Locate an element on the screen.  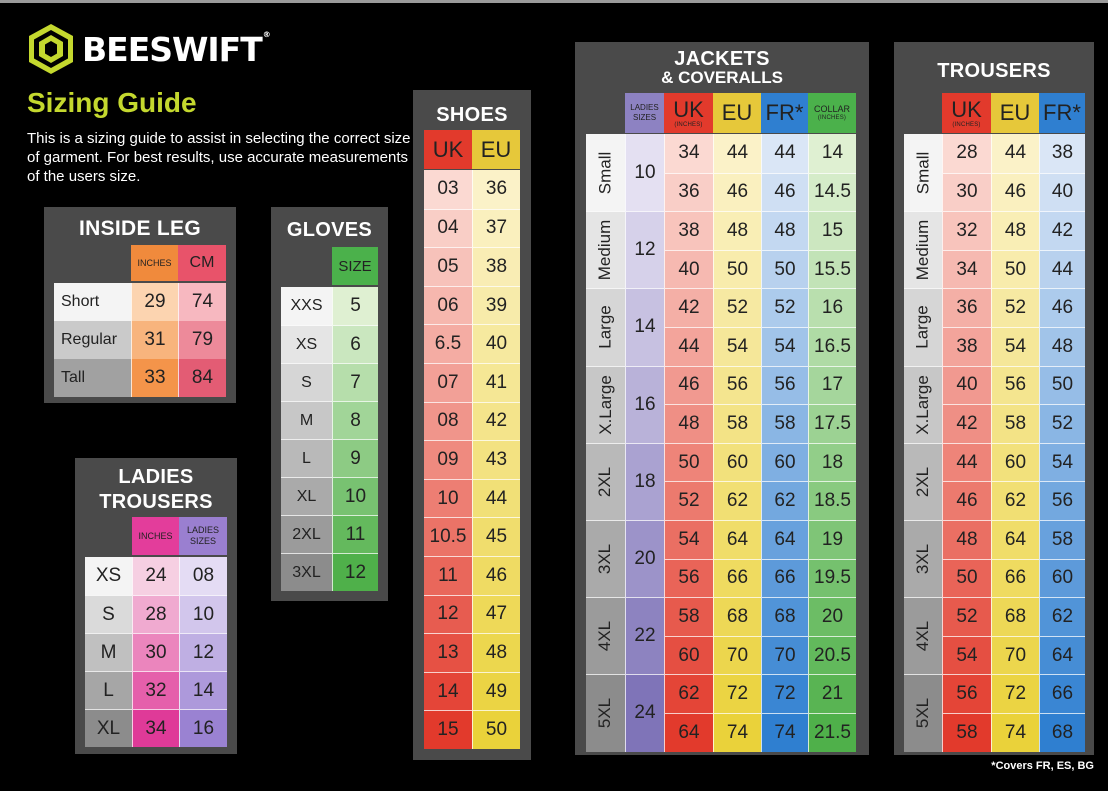
jackets-collar: 20 is located at coordinates (832, 616).